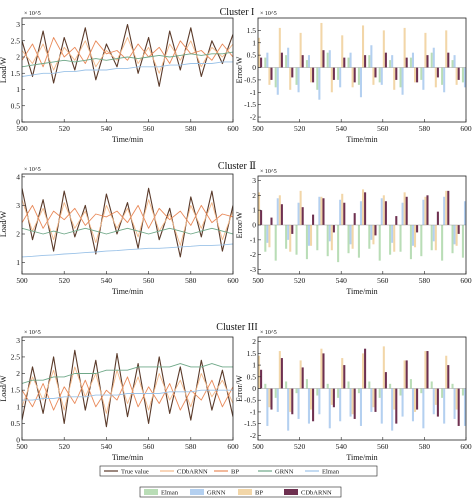 The image size is (474, 499). I want to click on legend-lines, so click(238, 471).